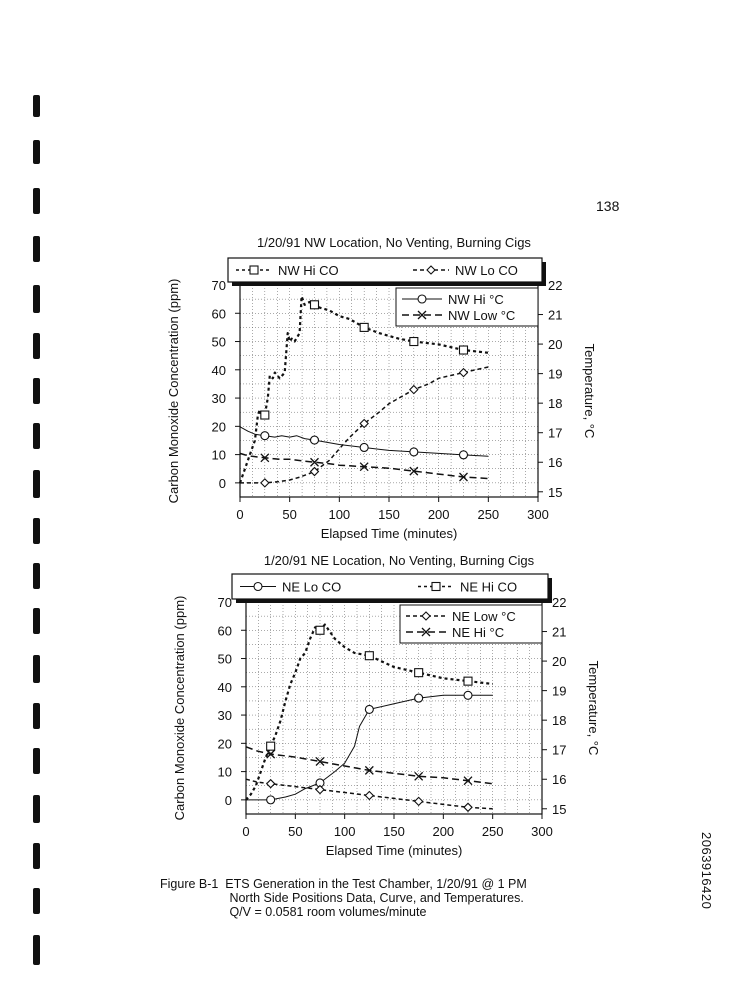 This screenshot has width=754, height=1000. I want to click on series-ne-hi-c, so click(369, 766).